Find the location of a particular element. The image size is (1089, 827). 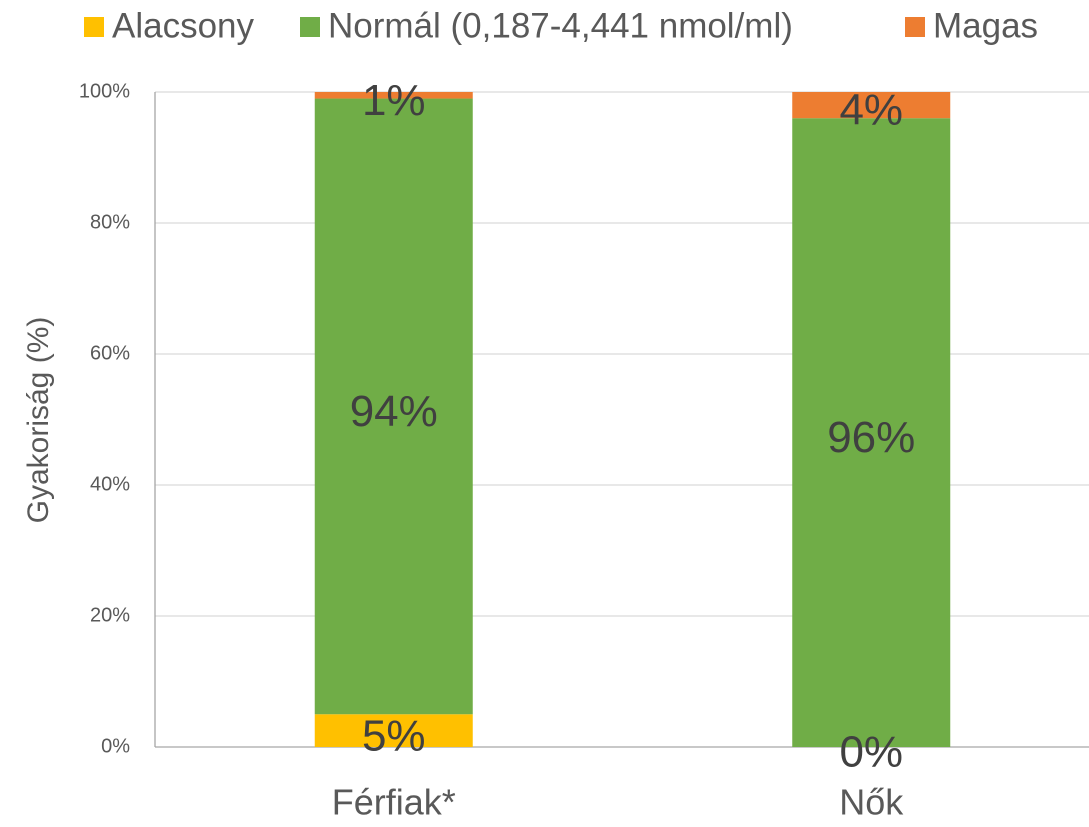

x-tick-label: Nők is located at coordinates (871, 802).